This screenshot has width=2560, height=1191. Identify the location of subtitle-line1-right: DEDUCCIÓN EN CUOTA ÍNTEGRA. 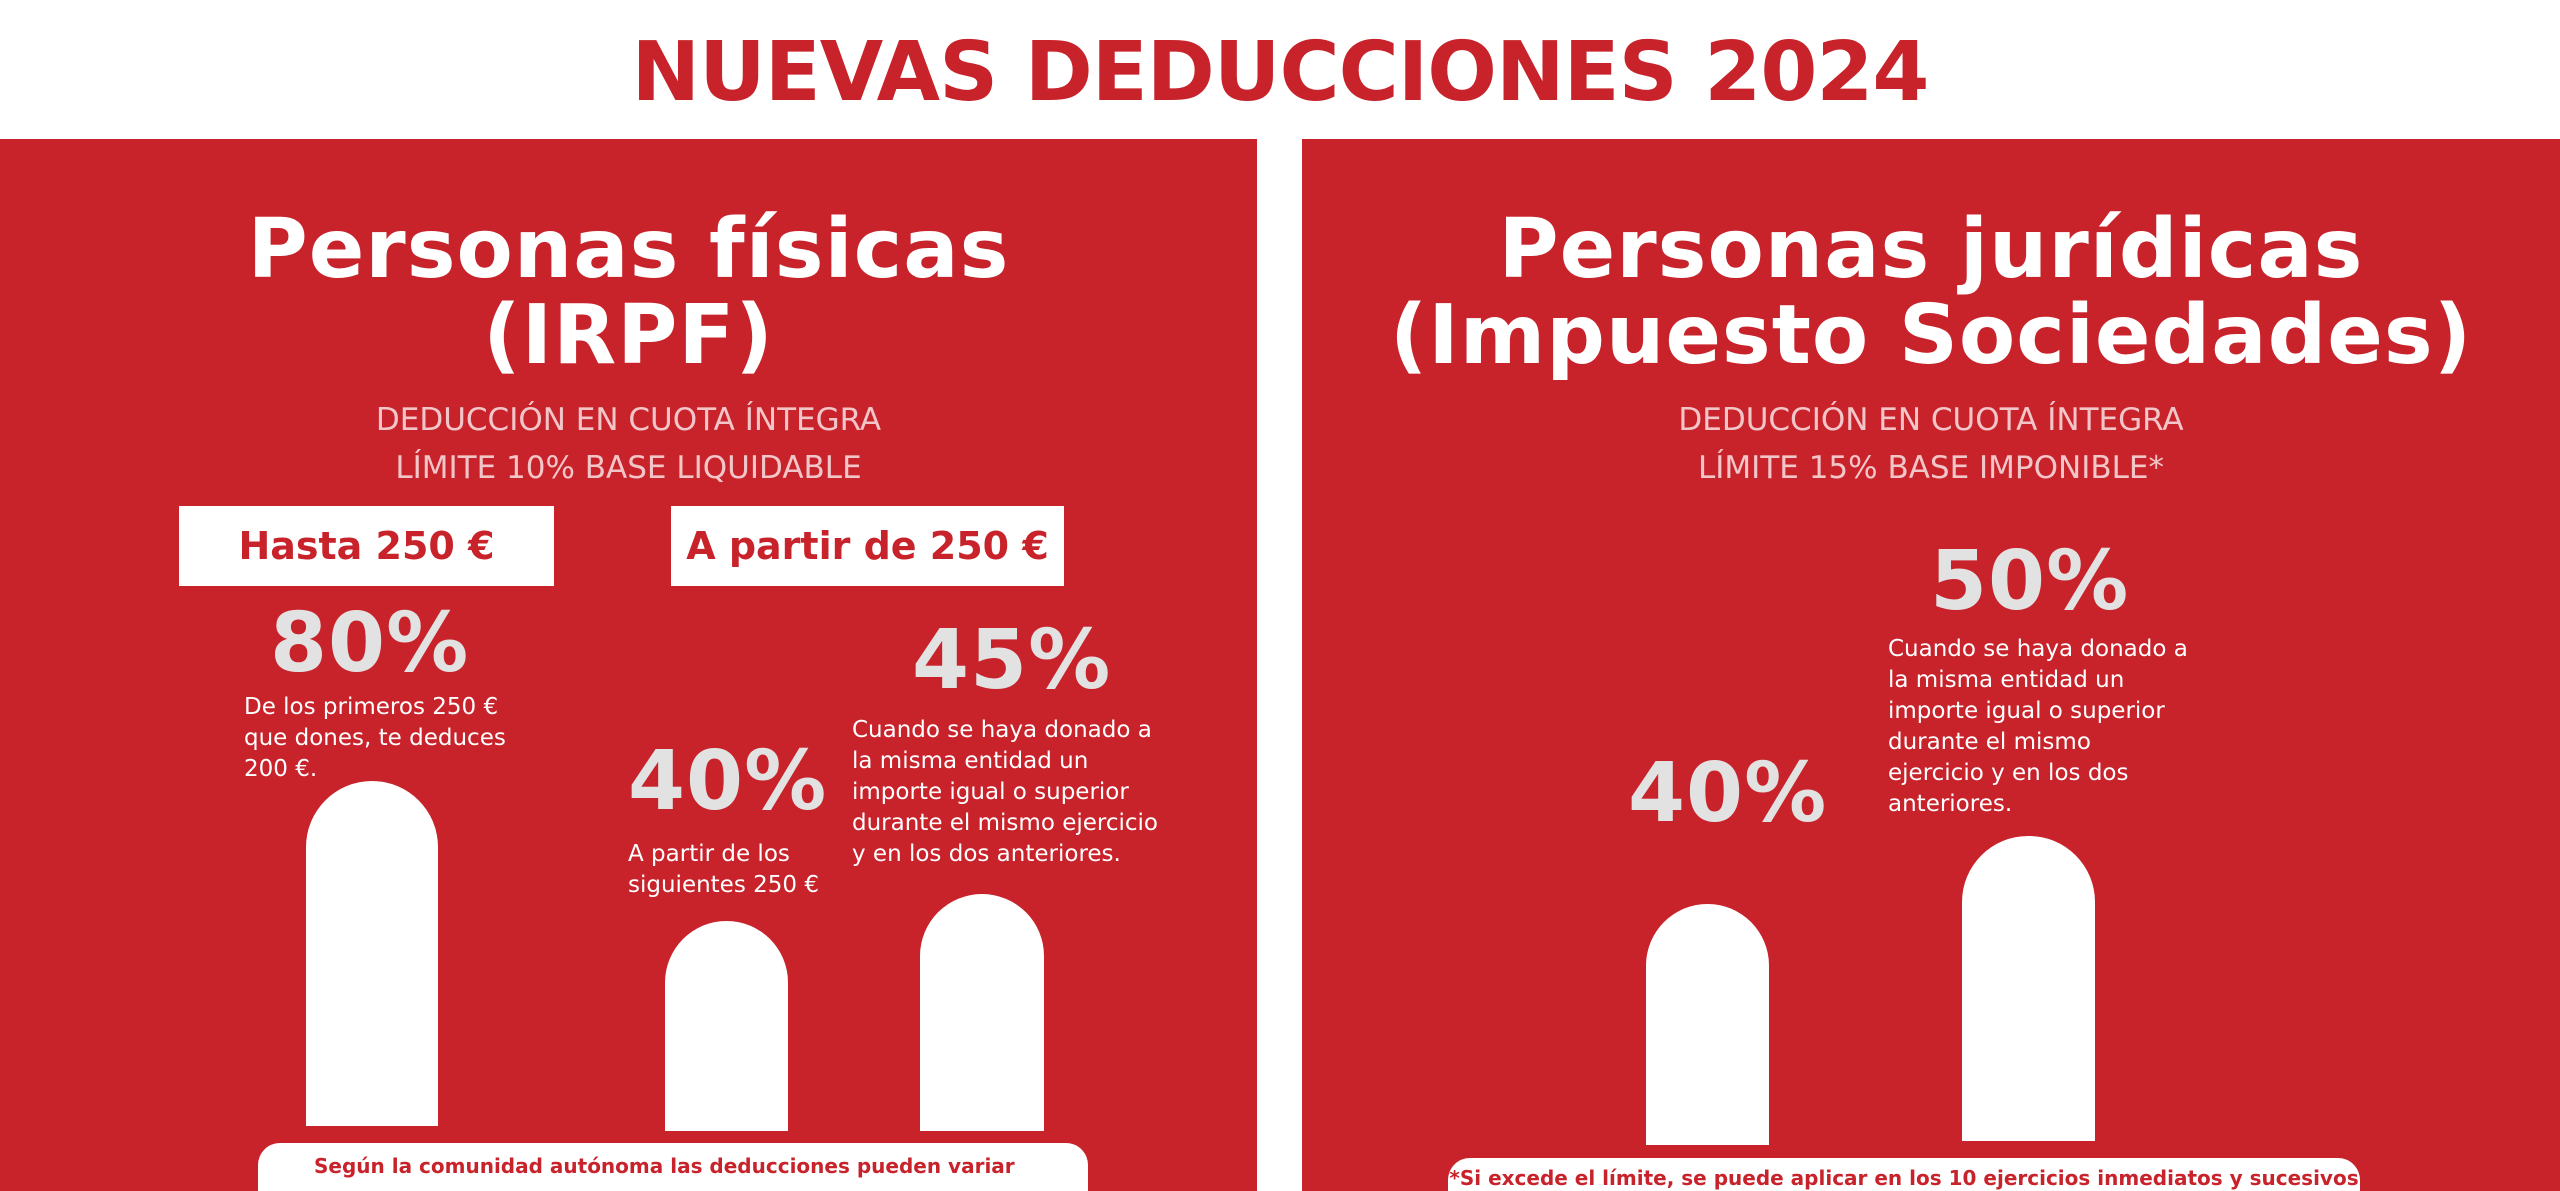
(1931, 420).